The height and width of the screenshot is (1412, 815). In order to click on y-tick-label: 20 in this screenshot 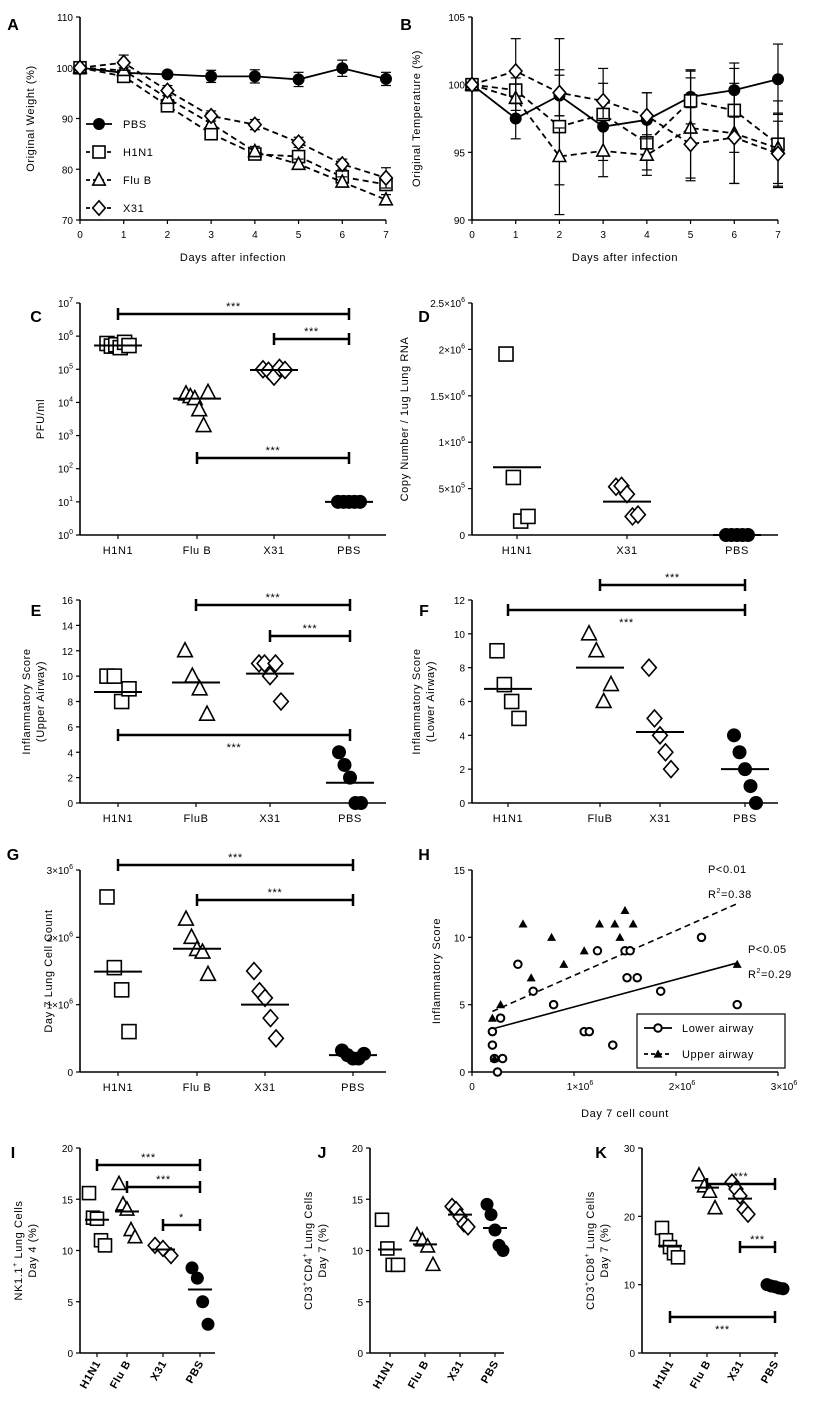, I will do `click(68, 1149)`.